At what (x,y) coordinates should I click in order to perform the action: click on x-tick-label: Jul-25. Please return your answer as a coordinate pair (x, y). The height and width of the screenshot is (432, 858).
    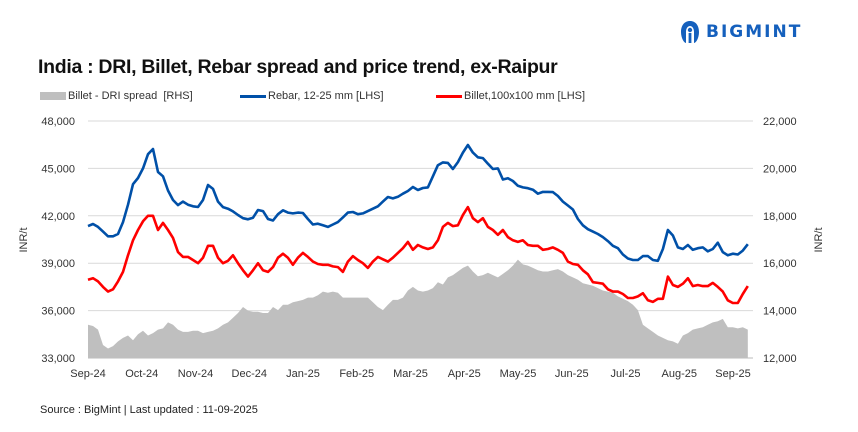
    Looking at the image, I should click on (626, 374).